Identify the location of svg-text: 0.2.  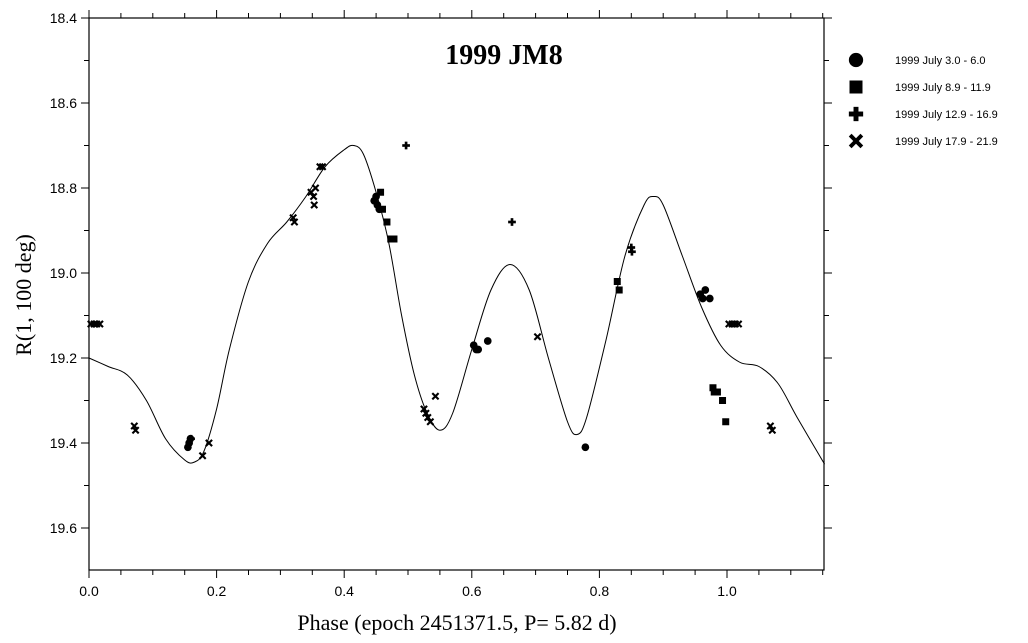
(217, 591).